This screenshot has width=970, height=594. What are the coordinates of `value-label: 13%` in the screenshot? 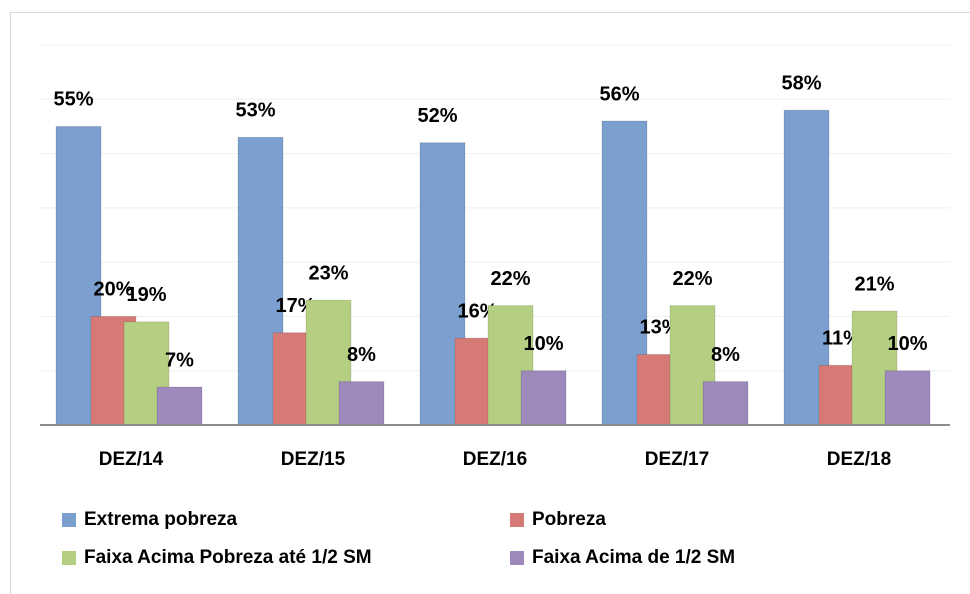 It's located at (659, 328).